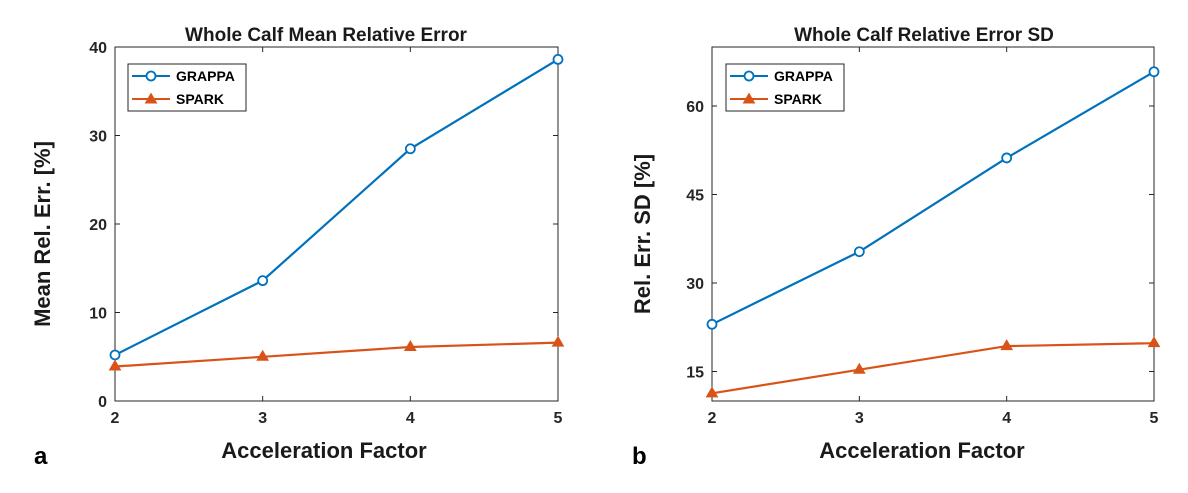 This screenshot has height=493, width=1188. Describe the element at coordinates (798, 99) in the screenshot. I see `legend-b-spark-label: SPARK` at that location.